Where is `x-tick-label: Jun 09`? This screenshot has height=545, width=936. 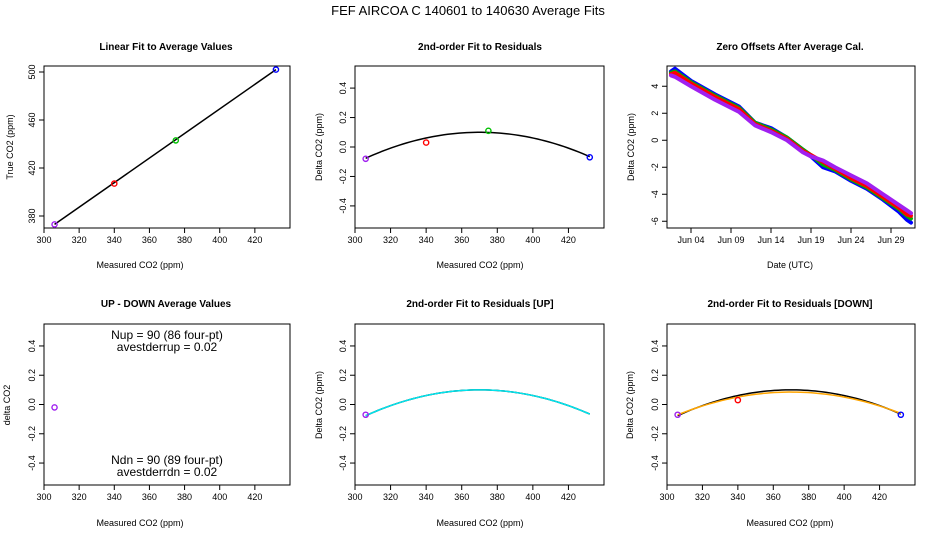 x-tick-label: Jun 09 is located at coordinates (730, 240).